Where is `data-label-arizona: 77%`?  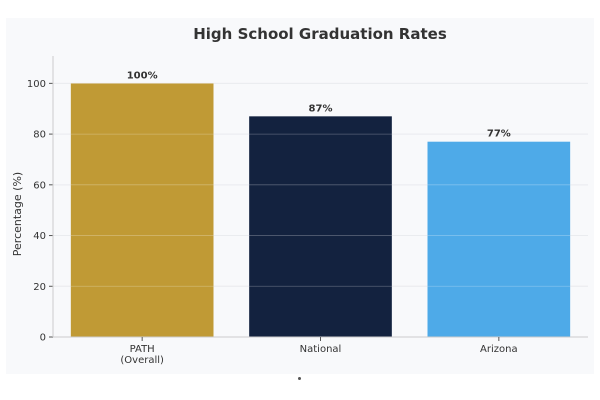
data-label-arizona: 77% is located at coordinates (499, 134).